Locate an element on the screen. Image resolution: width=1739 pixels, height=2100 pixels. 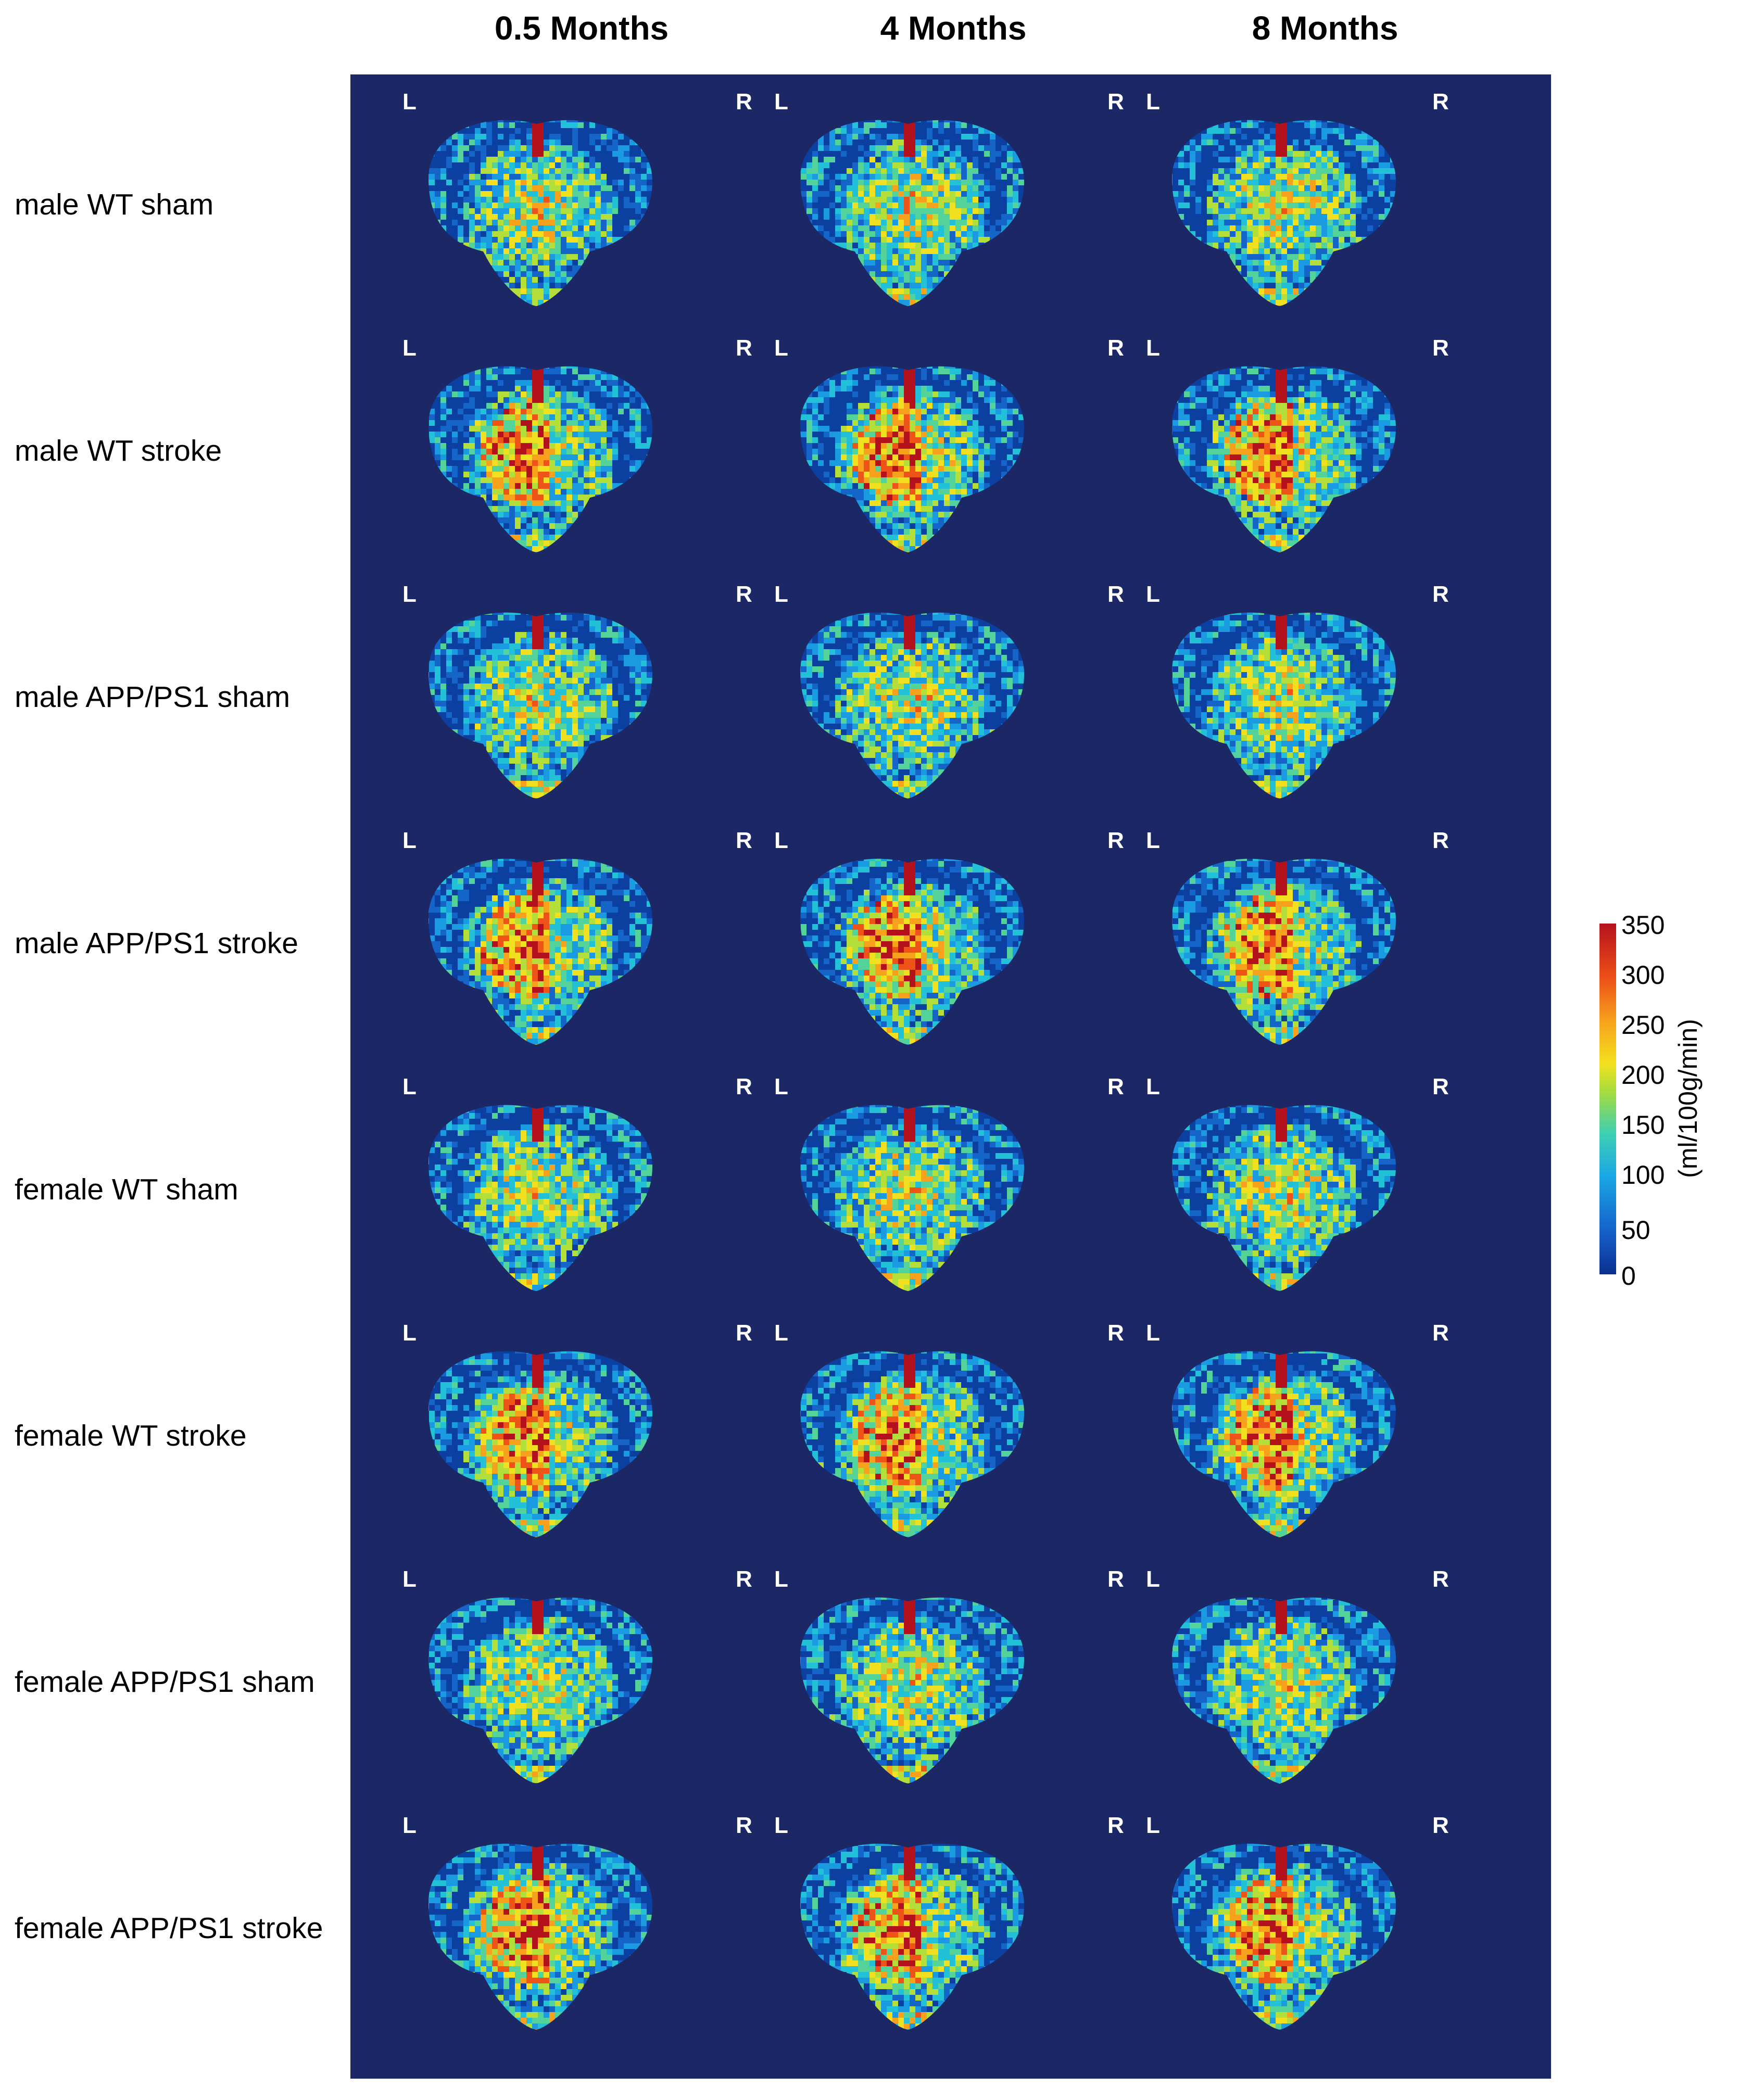
row-label-female-wt-stroke: female WT stroke is located at coordinates (181, 1436).